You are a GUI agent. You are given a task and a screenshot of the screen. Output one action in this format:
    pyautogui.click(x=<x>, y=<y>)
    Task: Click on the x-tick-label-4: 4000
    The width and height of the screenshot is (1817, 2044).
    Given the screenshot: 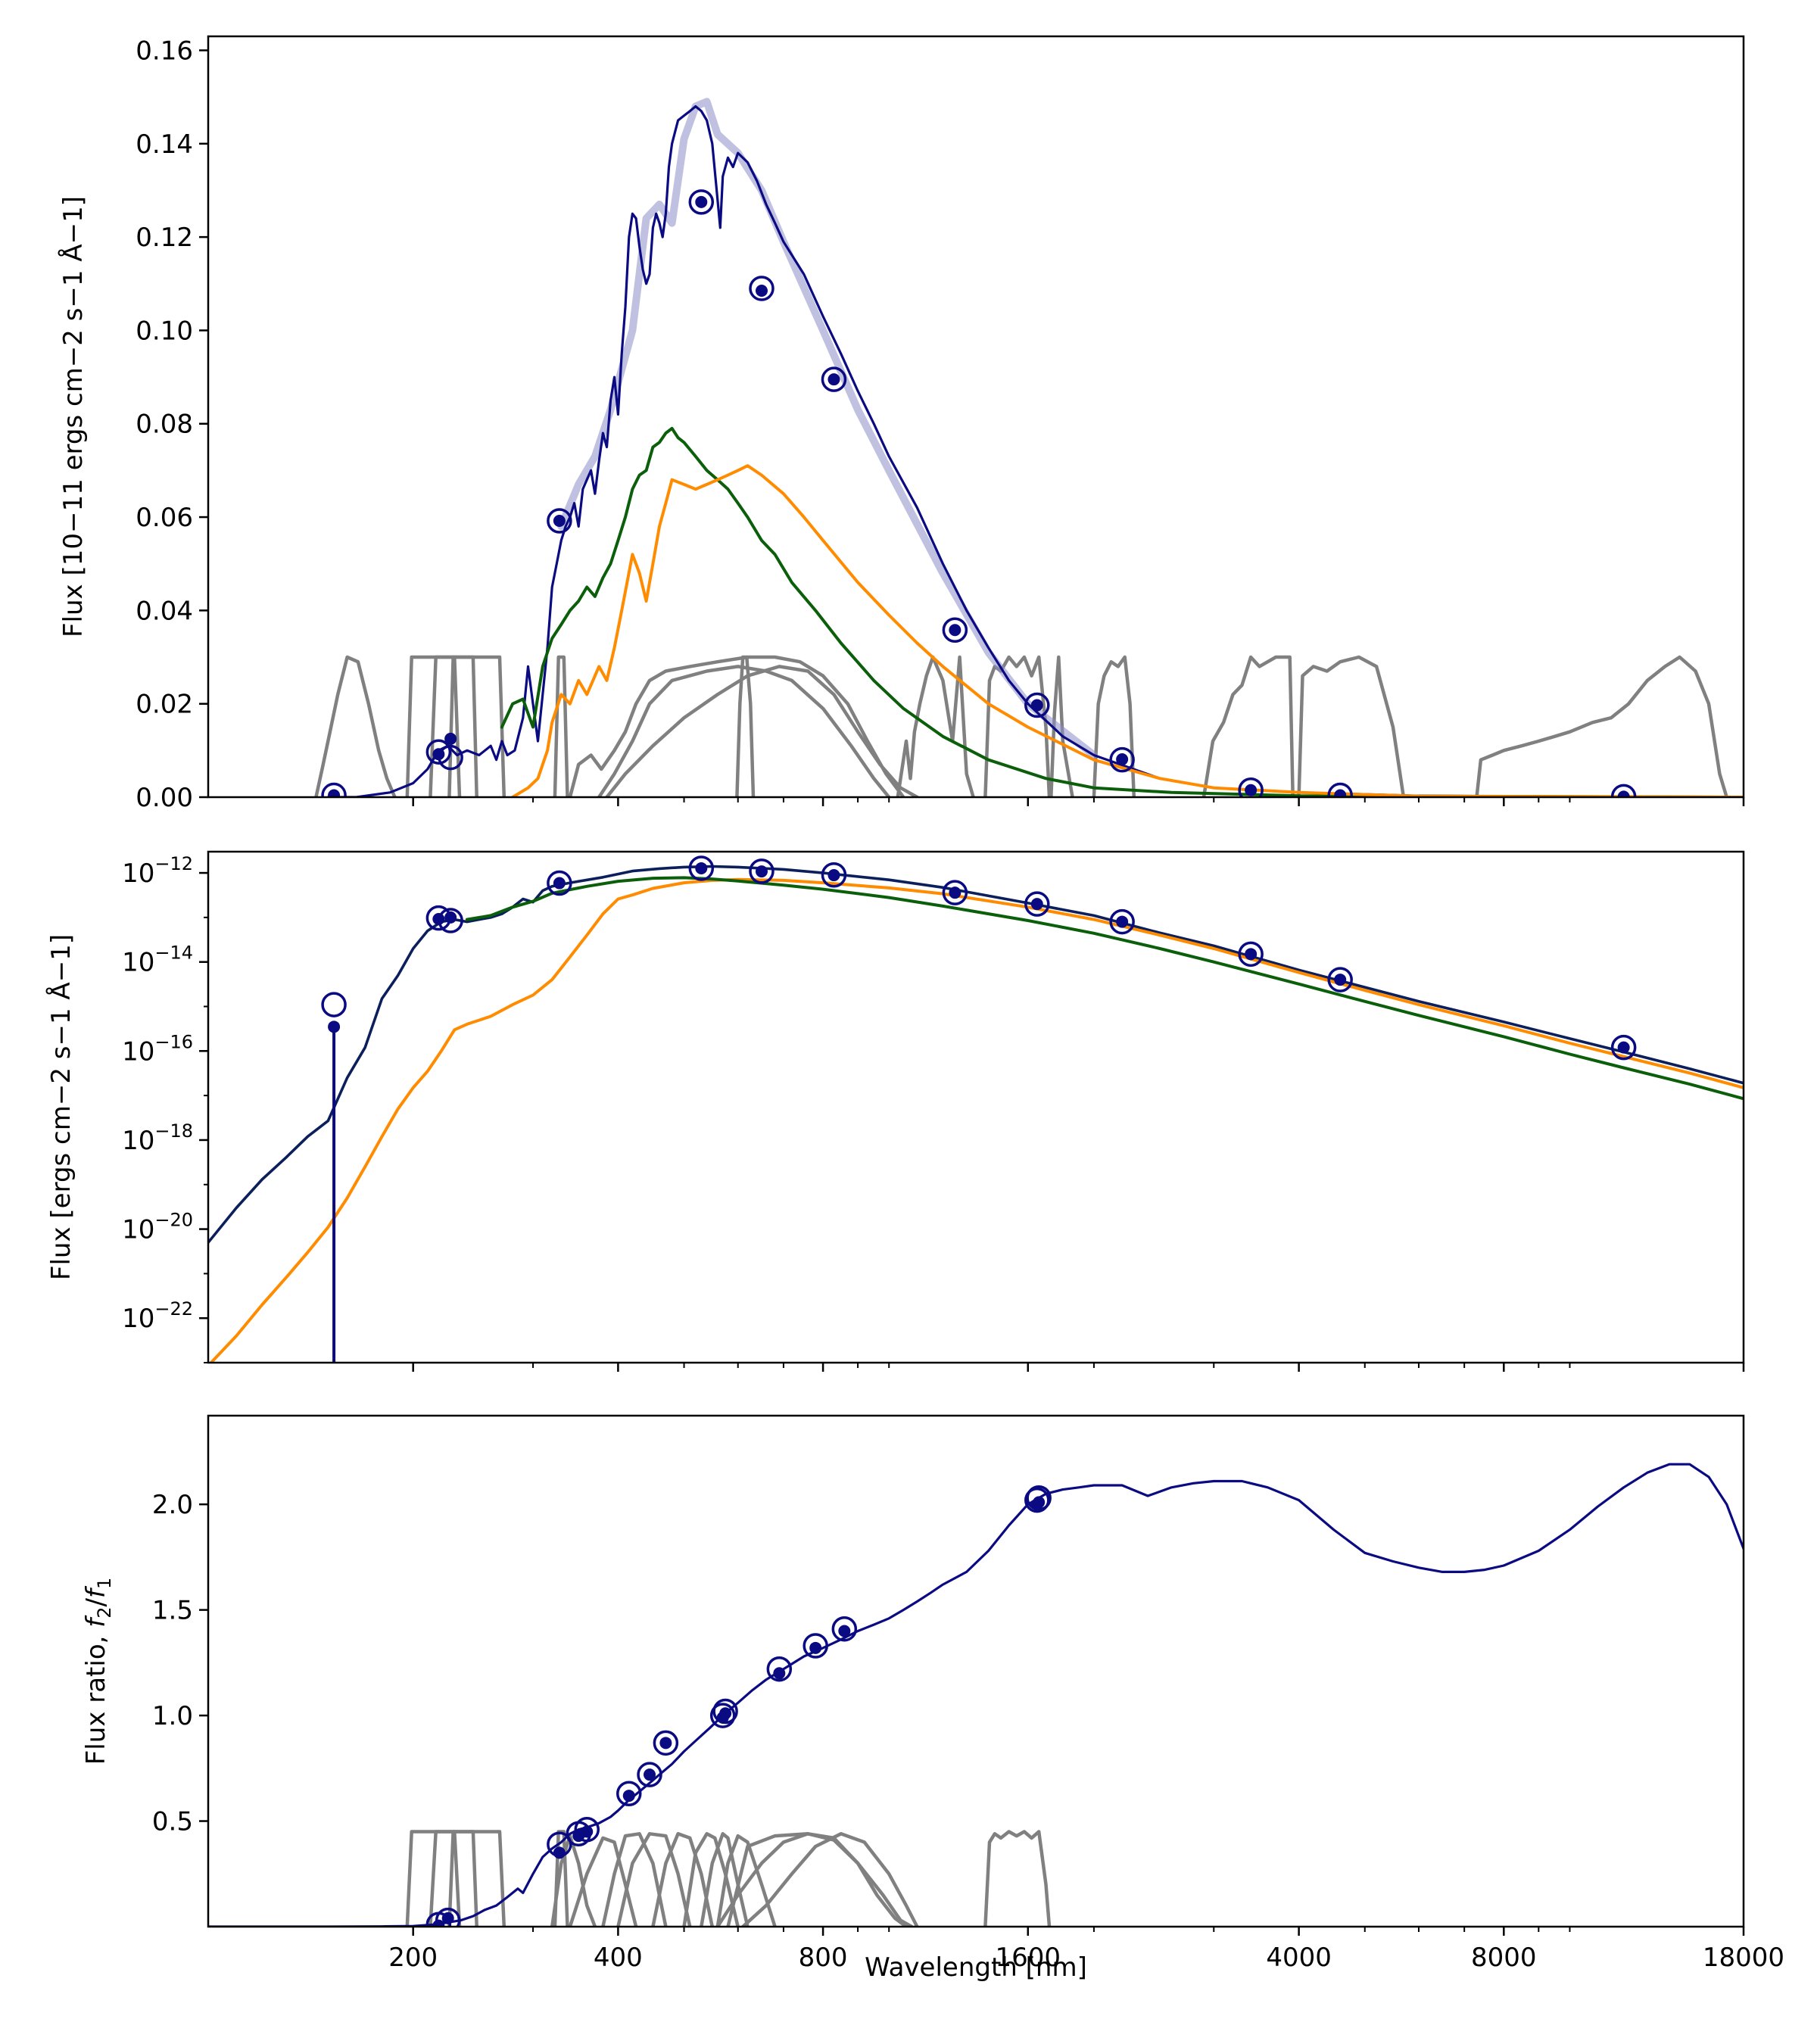 What is the action you would take?
    pyautogui.click(x=1299, y=1958)
    